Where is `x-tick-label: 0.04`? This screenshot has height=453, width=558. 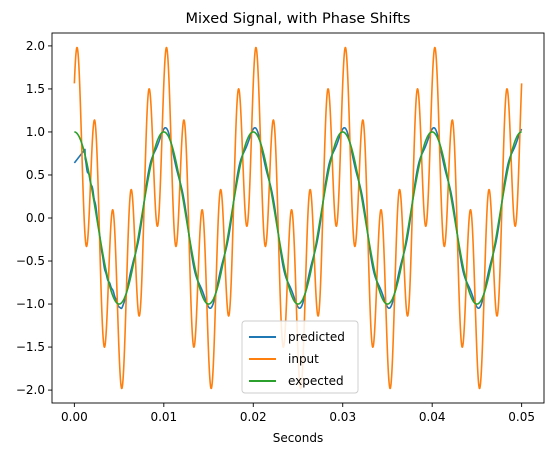
x-tick-label: 0.04 is located at coordinates (432, 417).